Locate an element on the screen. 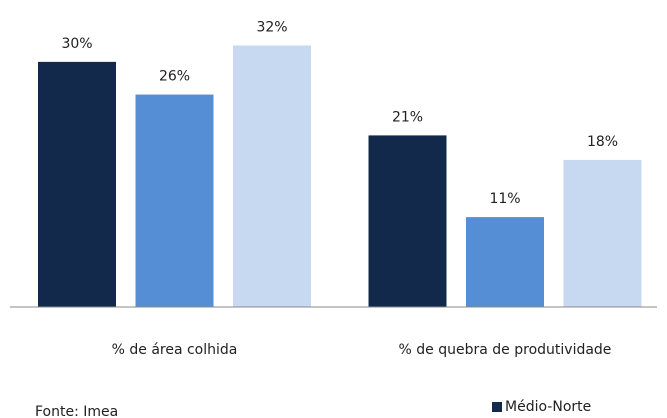 The image size is (667, 418). legend-swatch is located at coordinates (497, 407).